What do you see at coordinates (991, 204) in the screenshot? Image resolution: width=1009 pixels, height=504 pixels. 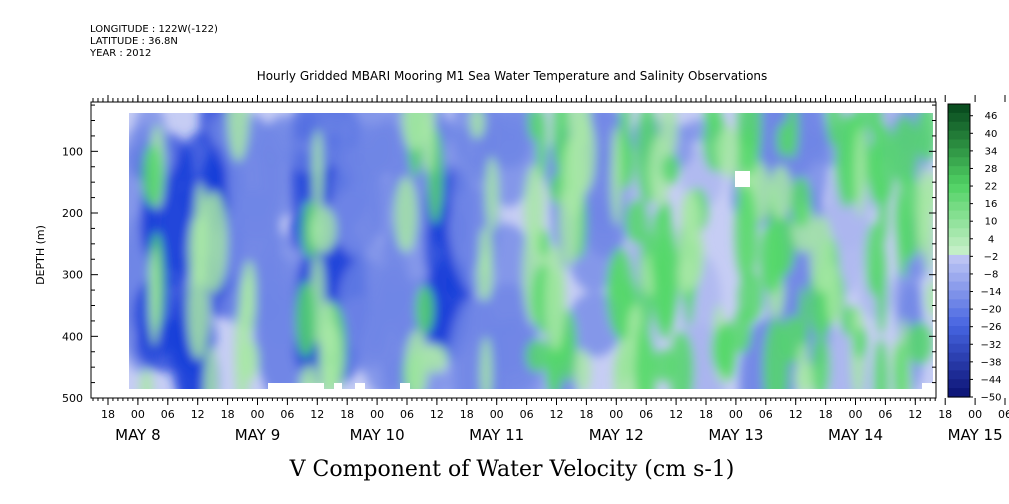 I see `colorbar-label: 16` at bounding box center [991, 204].